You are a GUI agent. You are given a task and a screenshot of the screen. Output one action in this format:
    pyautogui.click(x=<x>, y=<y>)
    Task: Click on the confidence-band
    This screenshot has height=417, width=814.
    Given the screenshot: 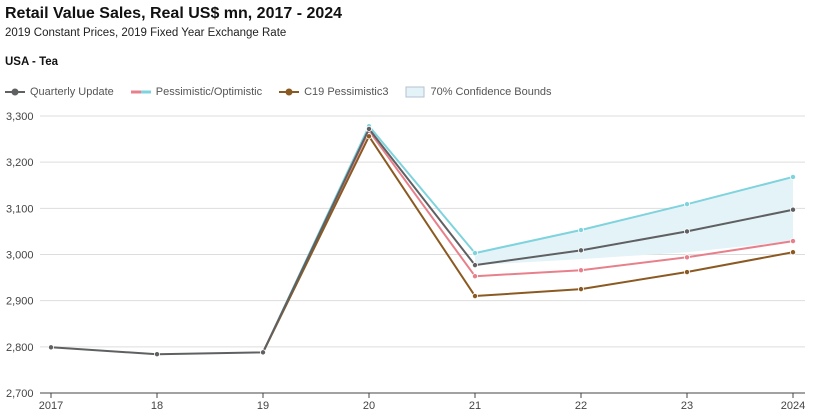 What is the action you would take?
    pyautogui.click(x=634, y=221)
    